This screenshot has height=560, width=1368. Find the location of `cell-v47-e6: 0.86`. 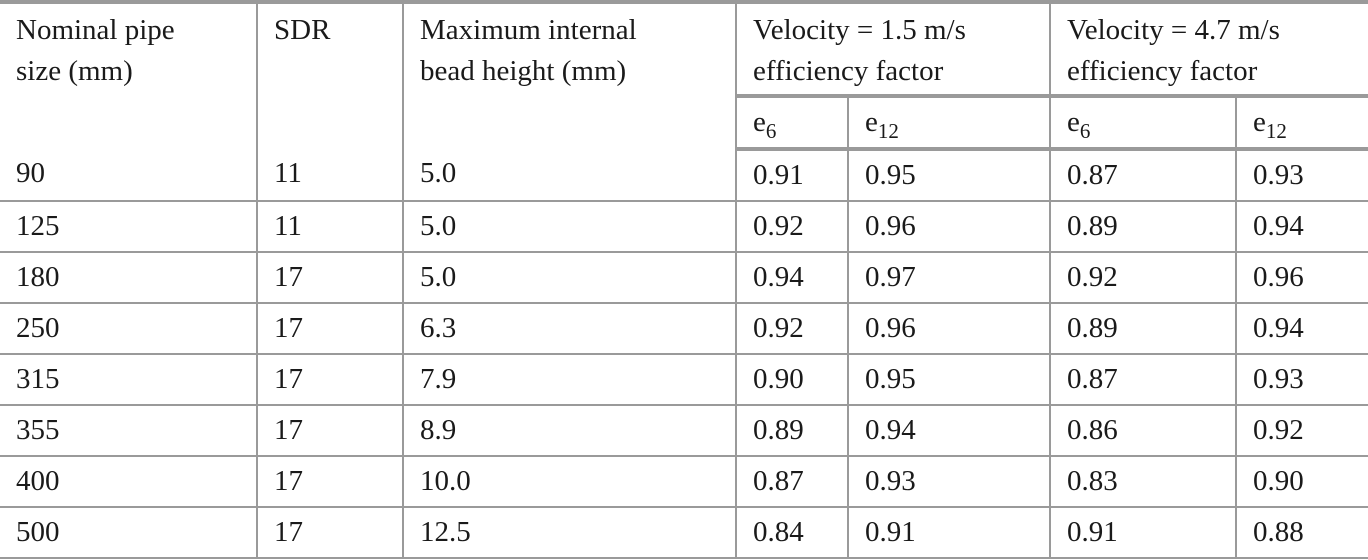

cell-v47-e6: 0.86 is located at coordinates (1143, 431).